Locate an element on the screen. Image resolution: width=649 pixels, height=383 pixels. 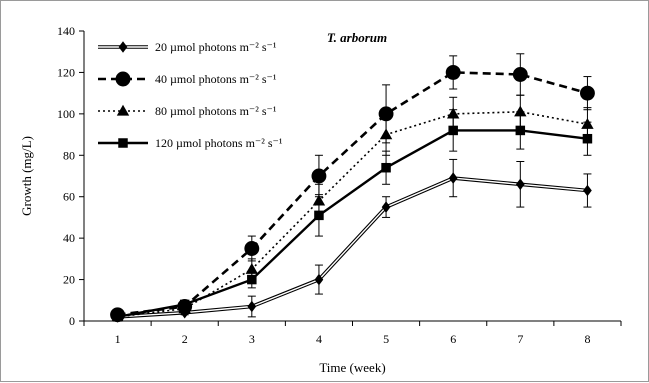
x-axis: 1 2 3 4 5 6 7 8 Time (week) is located at coordinates (352, 347).